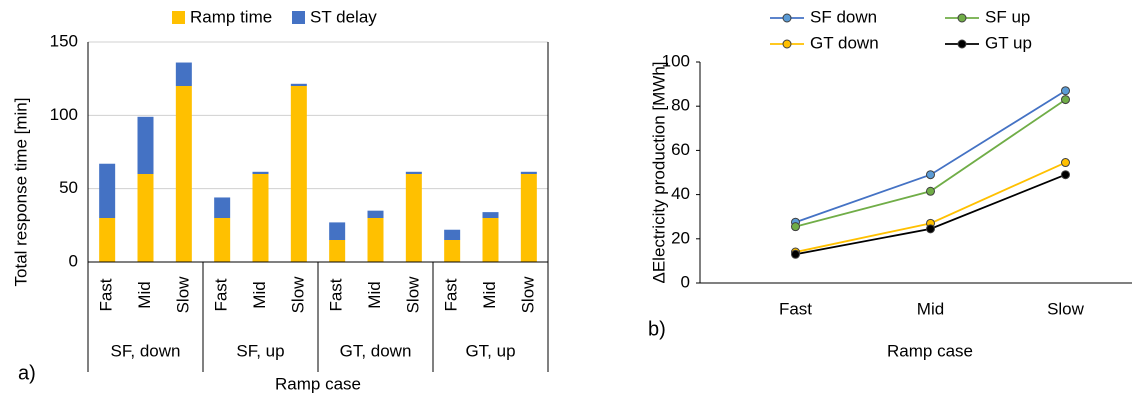 The image size is (1137, 399). I want to click on legend-label: GT up, so click(1008, 42).